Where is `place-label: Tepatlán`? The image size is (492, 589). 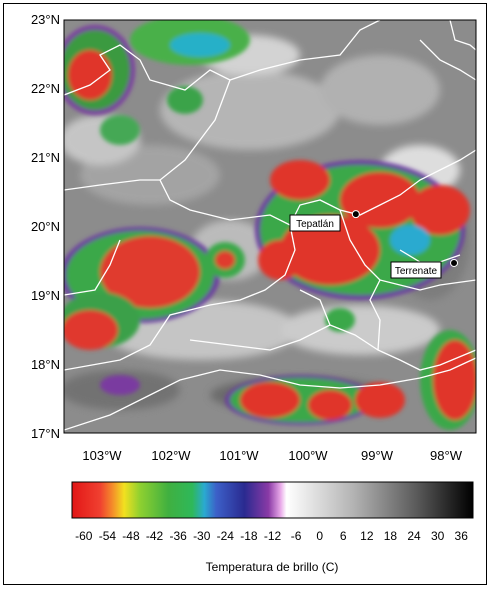
place-label: Tepatlán is located at coordinates (315, 224).